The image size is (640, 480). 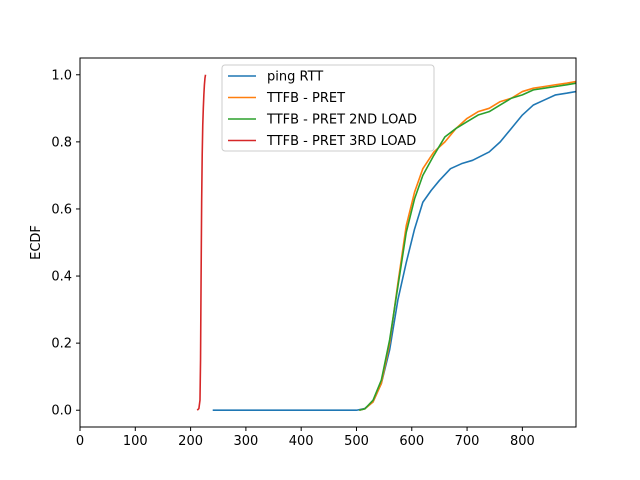 What do you see at coordinates (467, 441) in the screenshot?
I see `x-tick-label: 700` at bounding box center [467, 441].